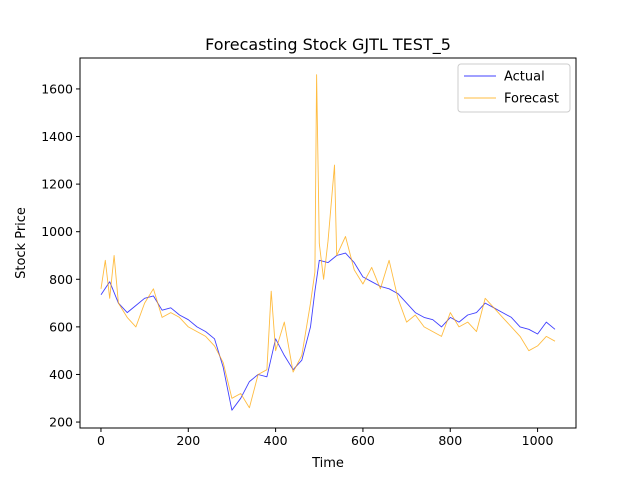 The height and width of the screenshot is (480, 640). Describe the element at coordinates (538, 440) in the screenshot. I see `x-tick-label: 1000` at that location.